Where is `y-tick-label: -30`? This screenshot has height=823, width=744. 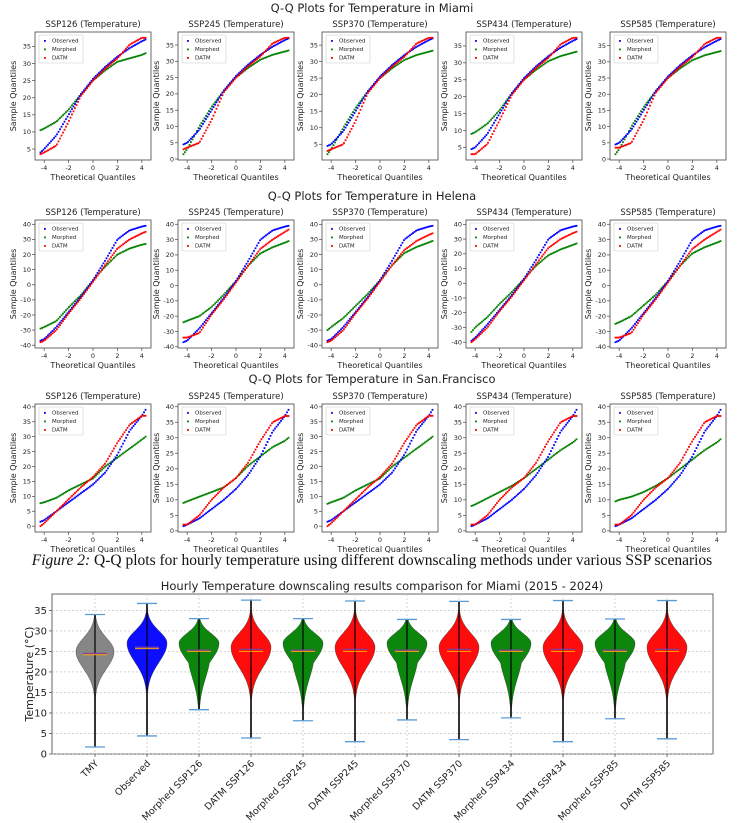 y-tick-label: -30 is located at coordinates (168, 332).